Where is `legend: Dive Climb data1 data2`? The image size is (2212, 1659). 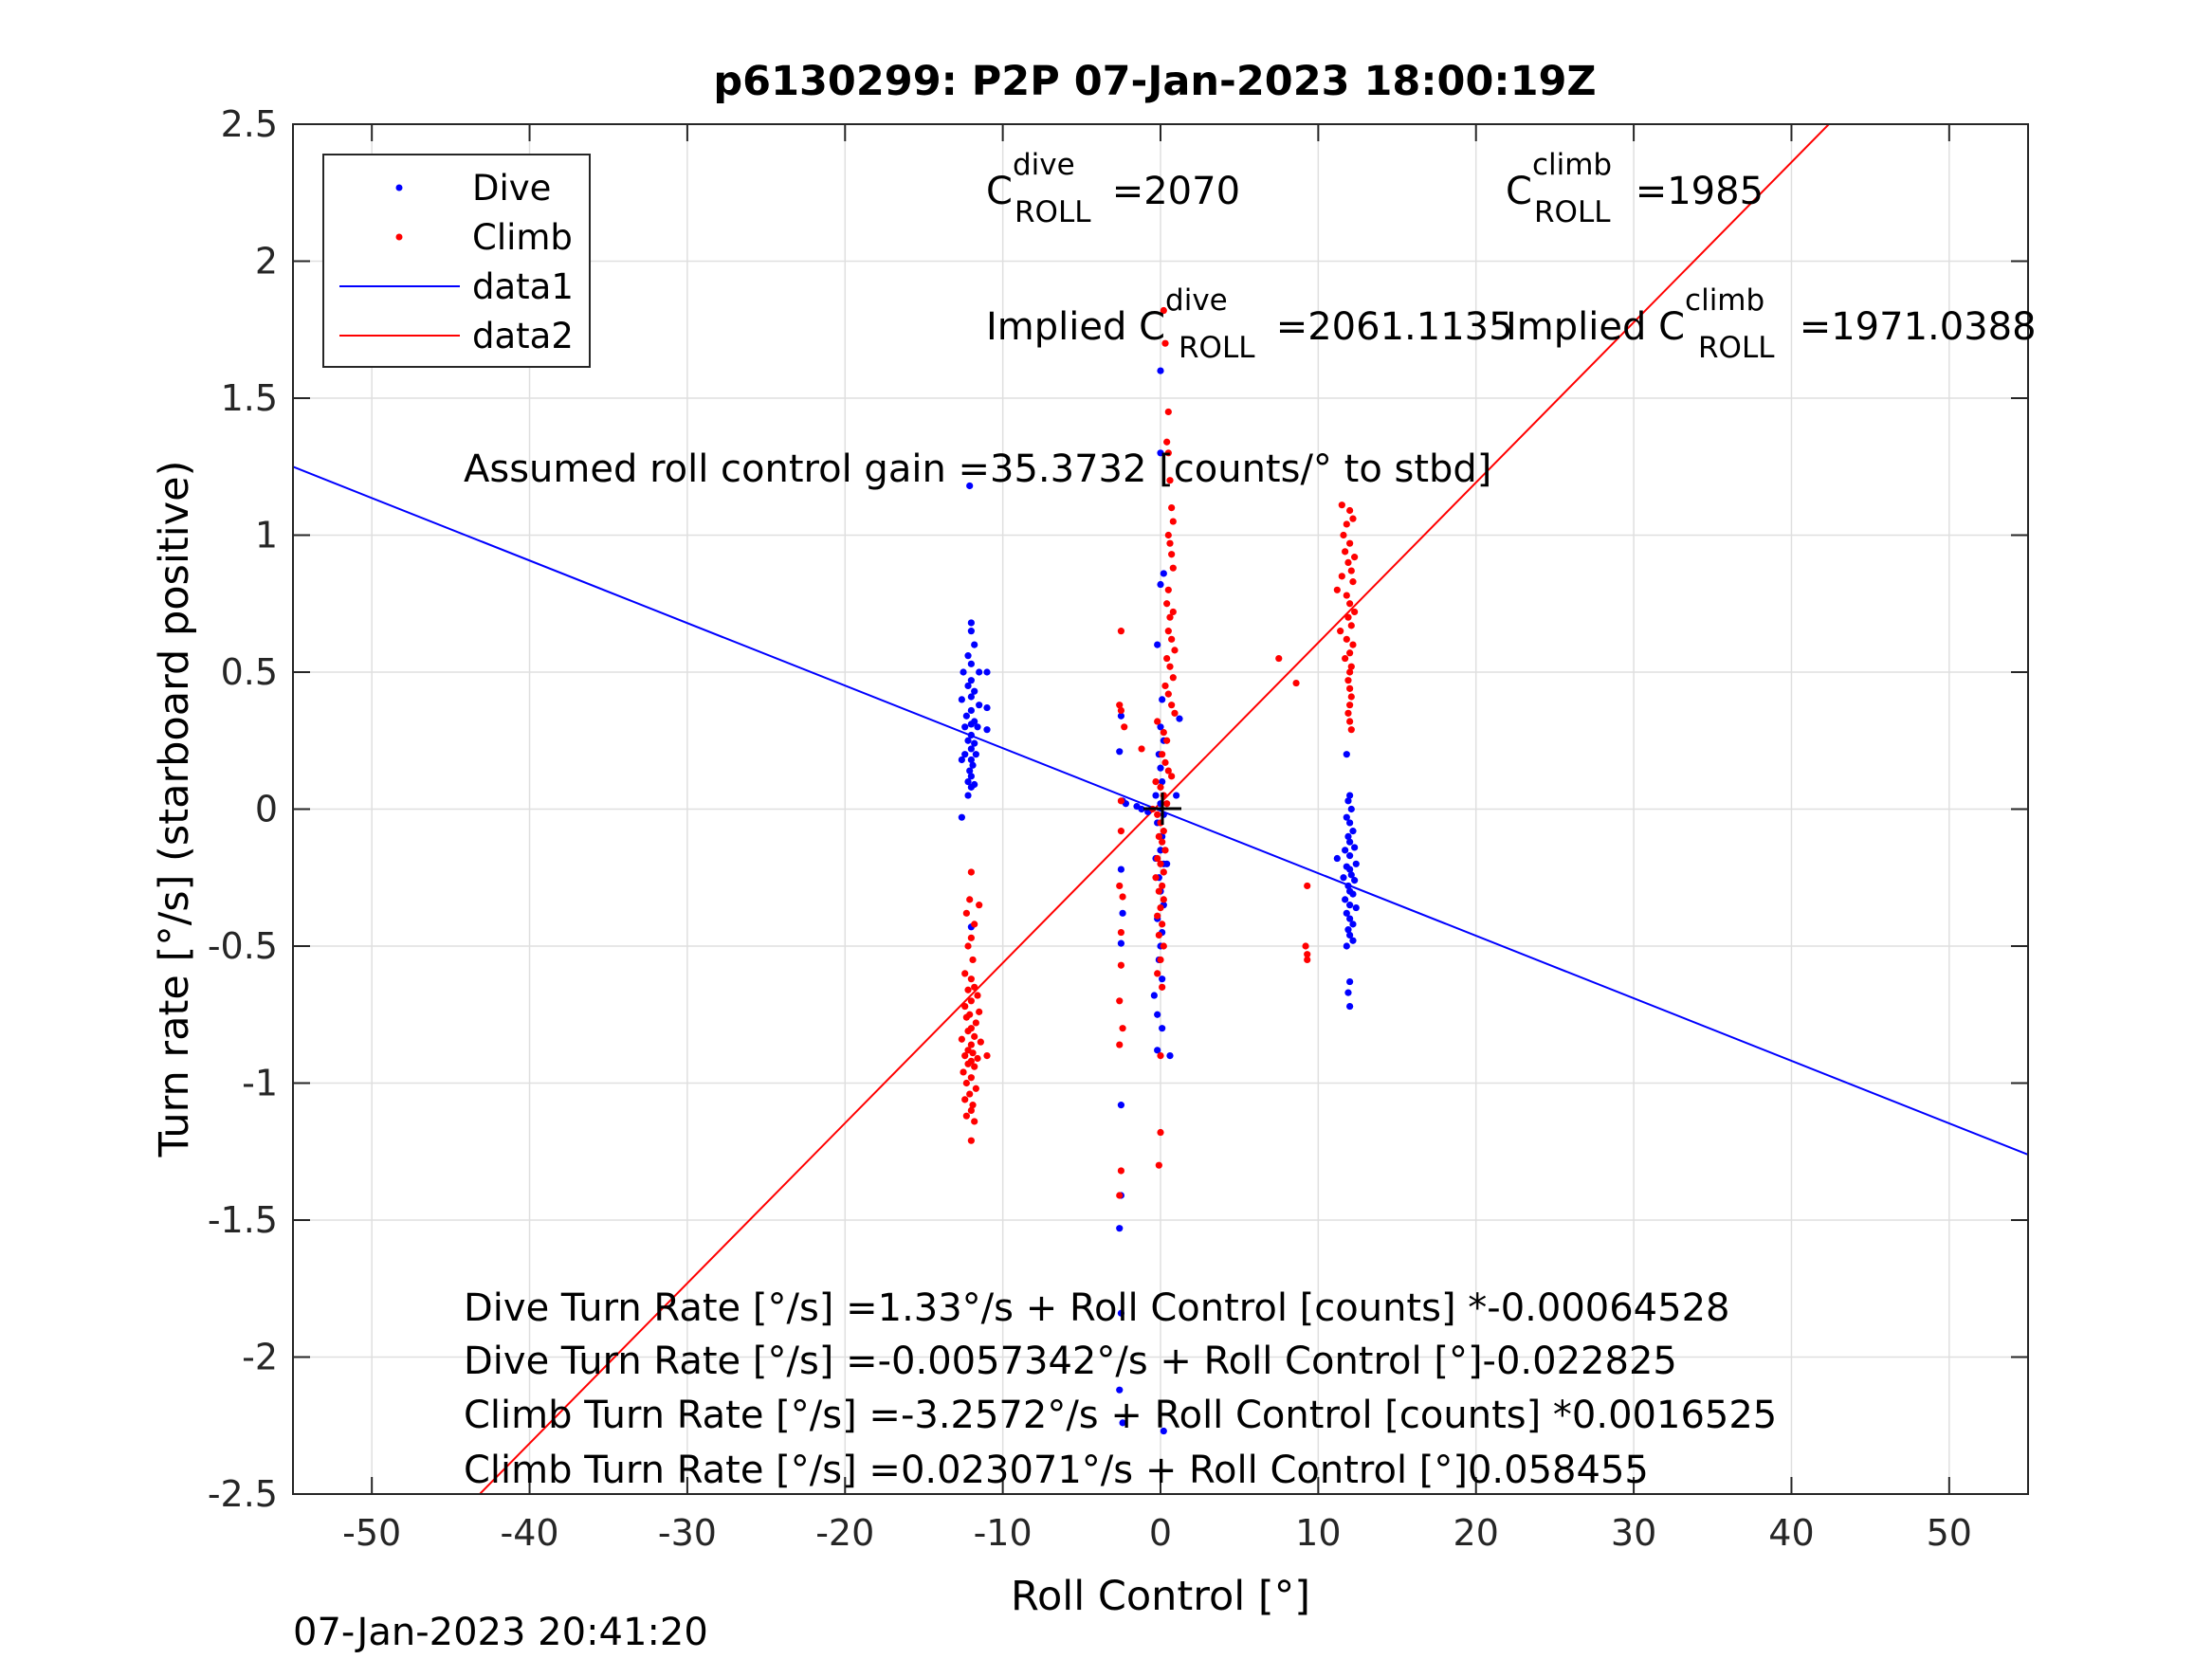
legend: Dive Climb data1 data2 is located at coordinates (456, 261).